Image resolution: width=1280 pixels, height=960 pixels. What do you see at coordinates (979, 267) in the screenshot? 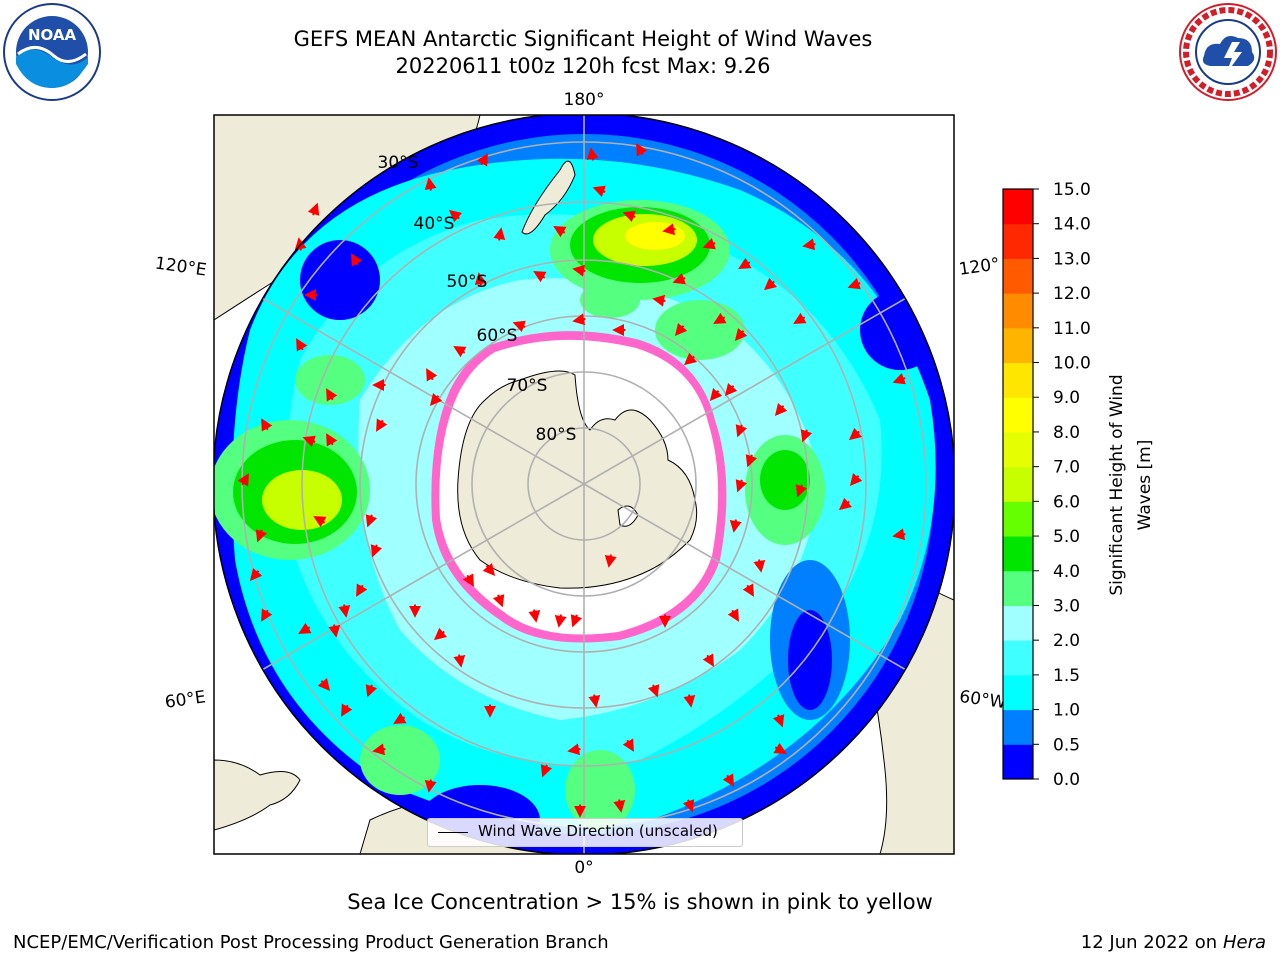
I see `lon-label-120w: 120°` at bounding box center [979, 267].